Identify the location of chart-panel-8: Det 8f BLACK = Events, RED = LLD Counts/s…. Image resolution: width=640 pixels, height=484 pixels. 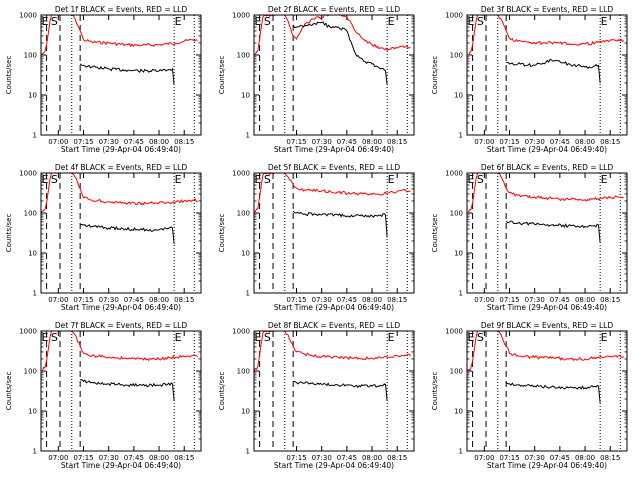
(316, 395).